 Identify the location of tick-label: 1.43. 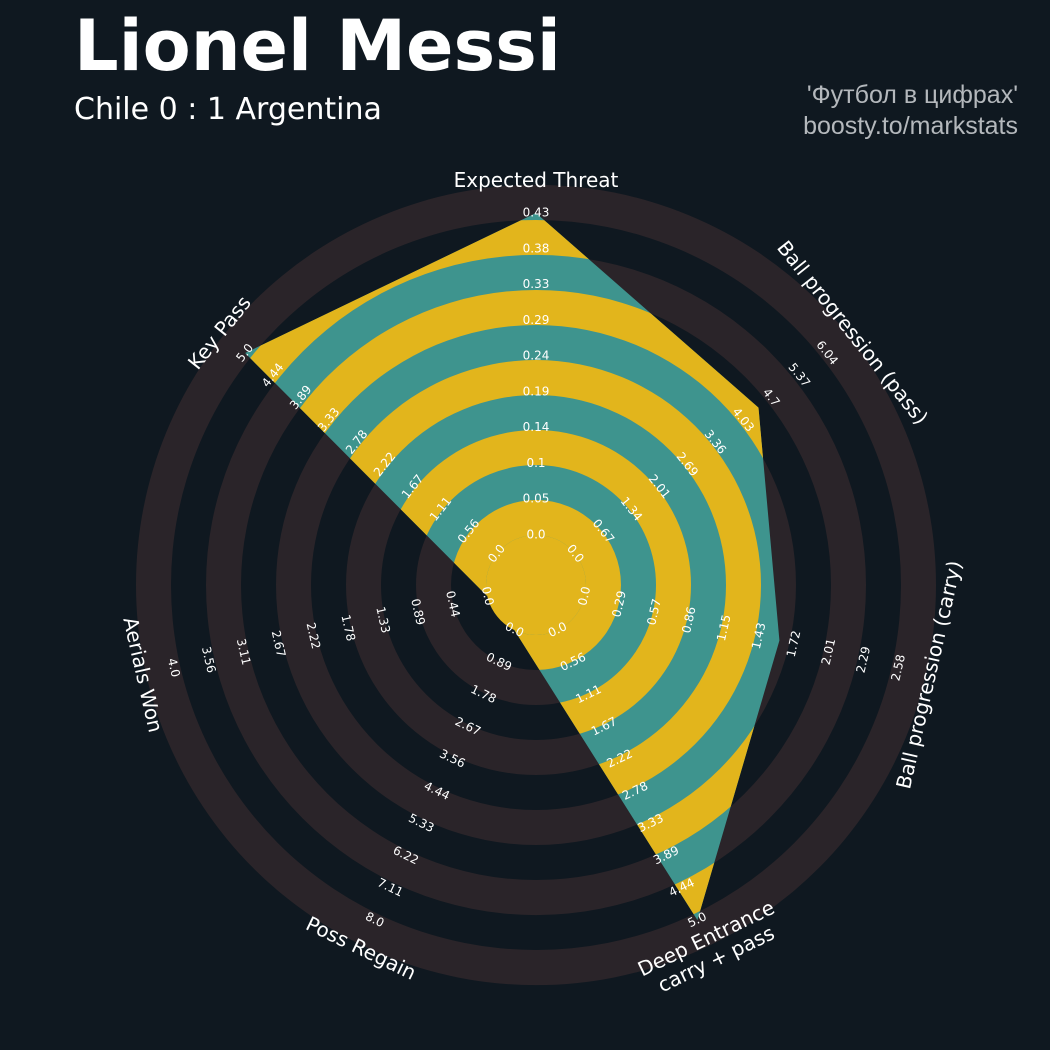
(759, 635).